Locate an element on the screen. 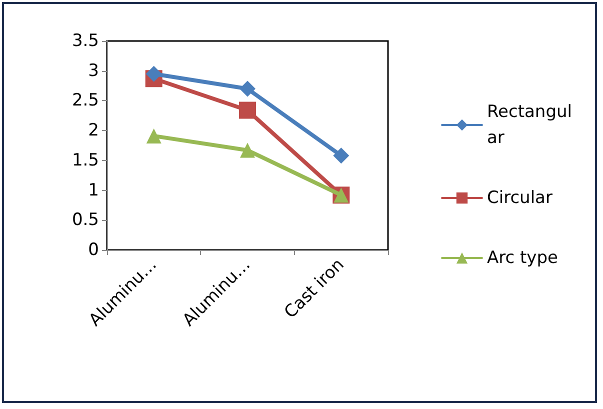  legend-label: Rectangular is located at coordinates (529, 125).